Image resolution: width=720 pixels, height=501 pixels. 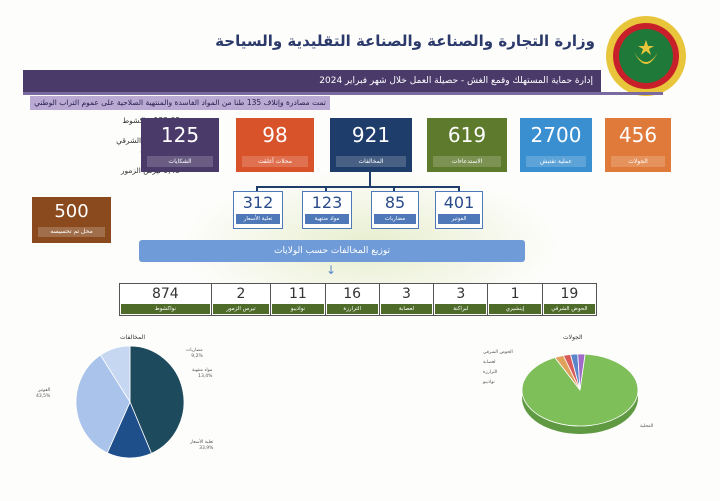 I want to click on breakdown-label: مضاربات, so click(x=395, y=219).